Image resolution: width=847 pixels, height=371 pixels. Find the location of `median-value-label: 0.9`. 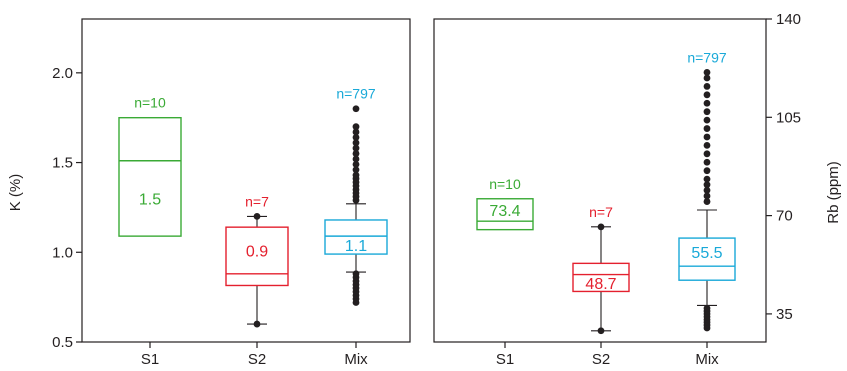

median-value-label: 0.9 is located at coordinates (257, 251).